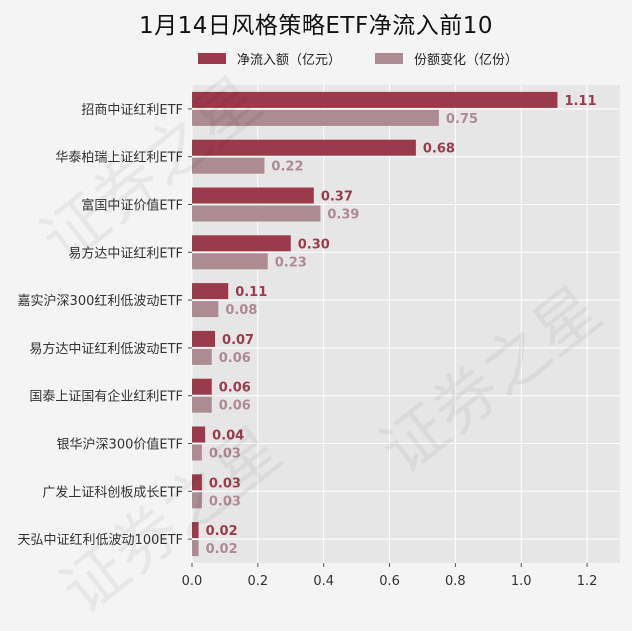 The image size is (632, 631). I want to click on data-label: 0.04, so click(228, 436).